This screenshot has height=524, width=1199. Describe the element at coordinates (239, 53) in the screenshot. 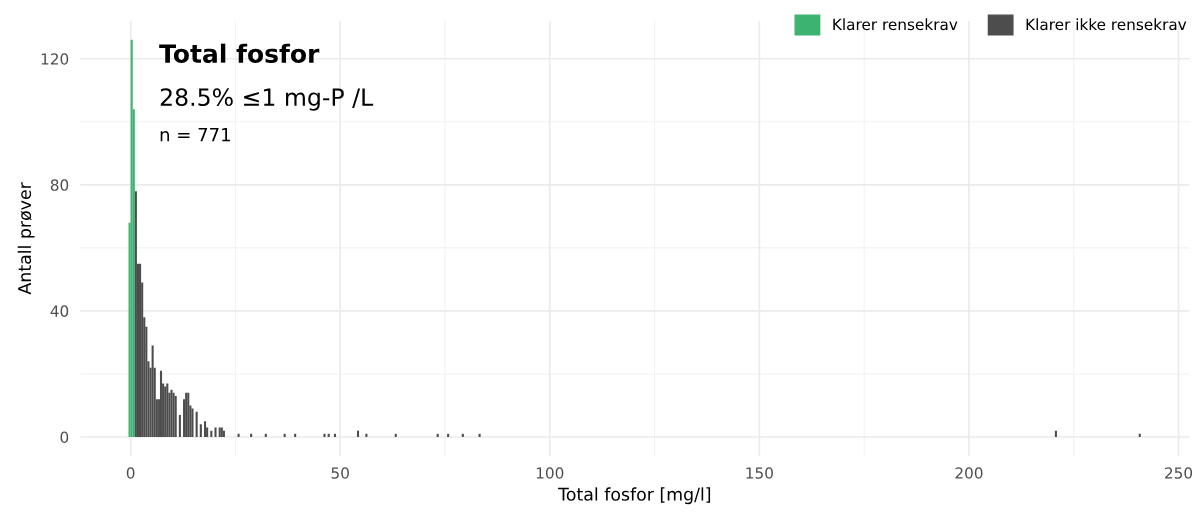

I see `annotation: Total fosfor` at that location.